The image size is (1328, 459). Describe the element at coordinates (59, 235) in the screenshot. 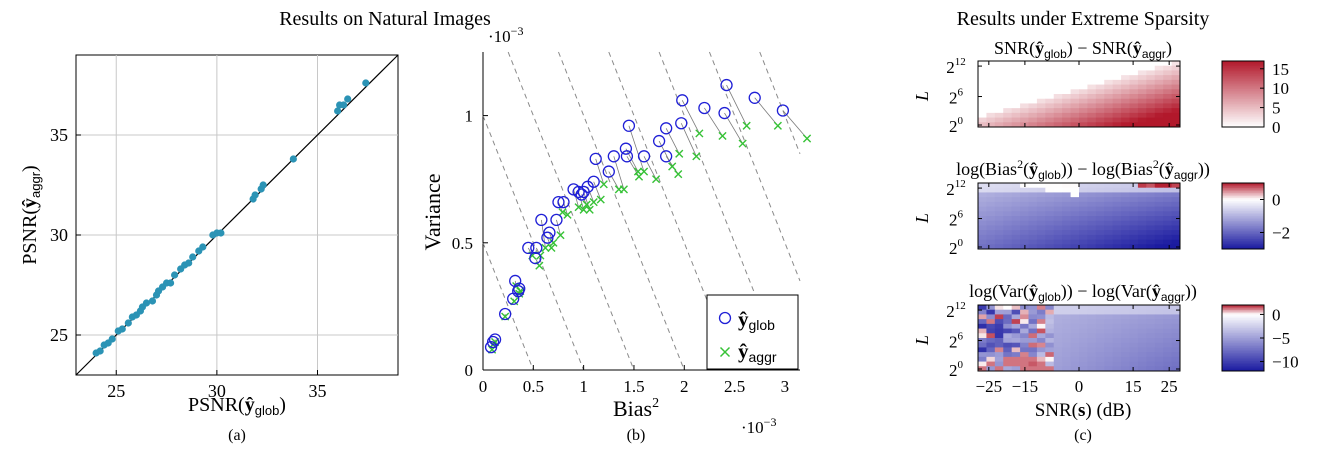

I see `tick-label-y: 30` at that location.